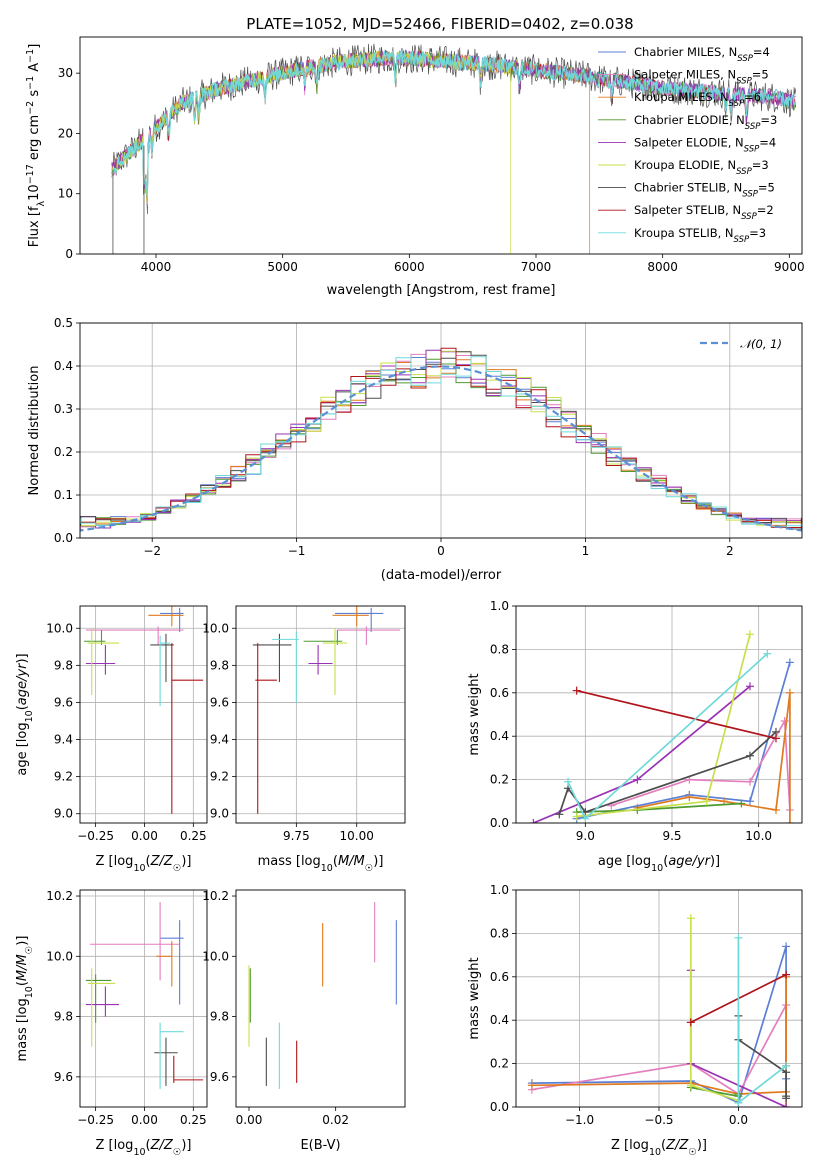  What do you see at coordinates (586, 551) in the screenshot?
I see `x-tick-label: 1` at bounding box center [586, 551].